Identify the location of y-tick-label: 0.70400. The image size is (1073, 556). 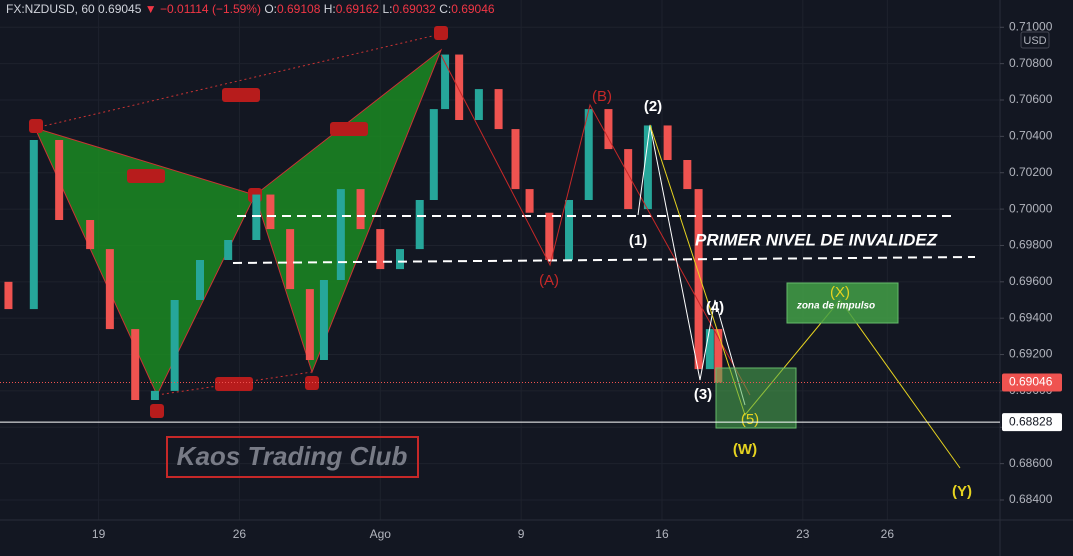
(1031, 136).